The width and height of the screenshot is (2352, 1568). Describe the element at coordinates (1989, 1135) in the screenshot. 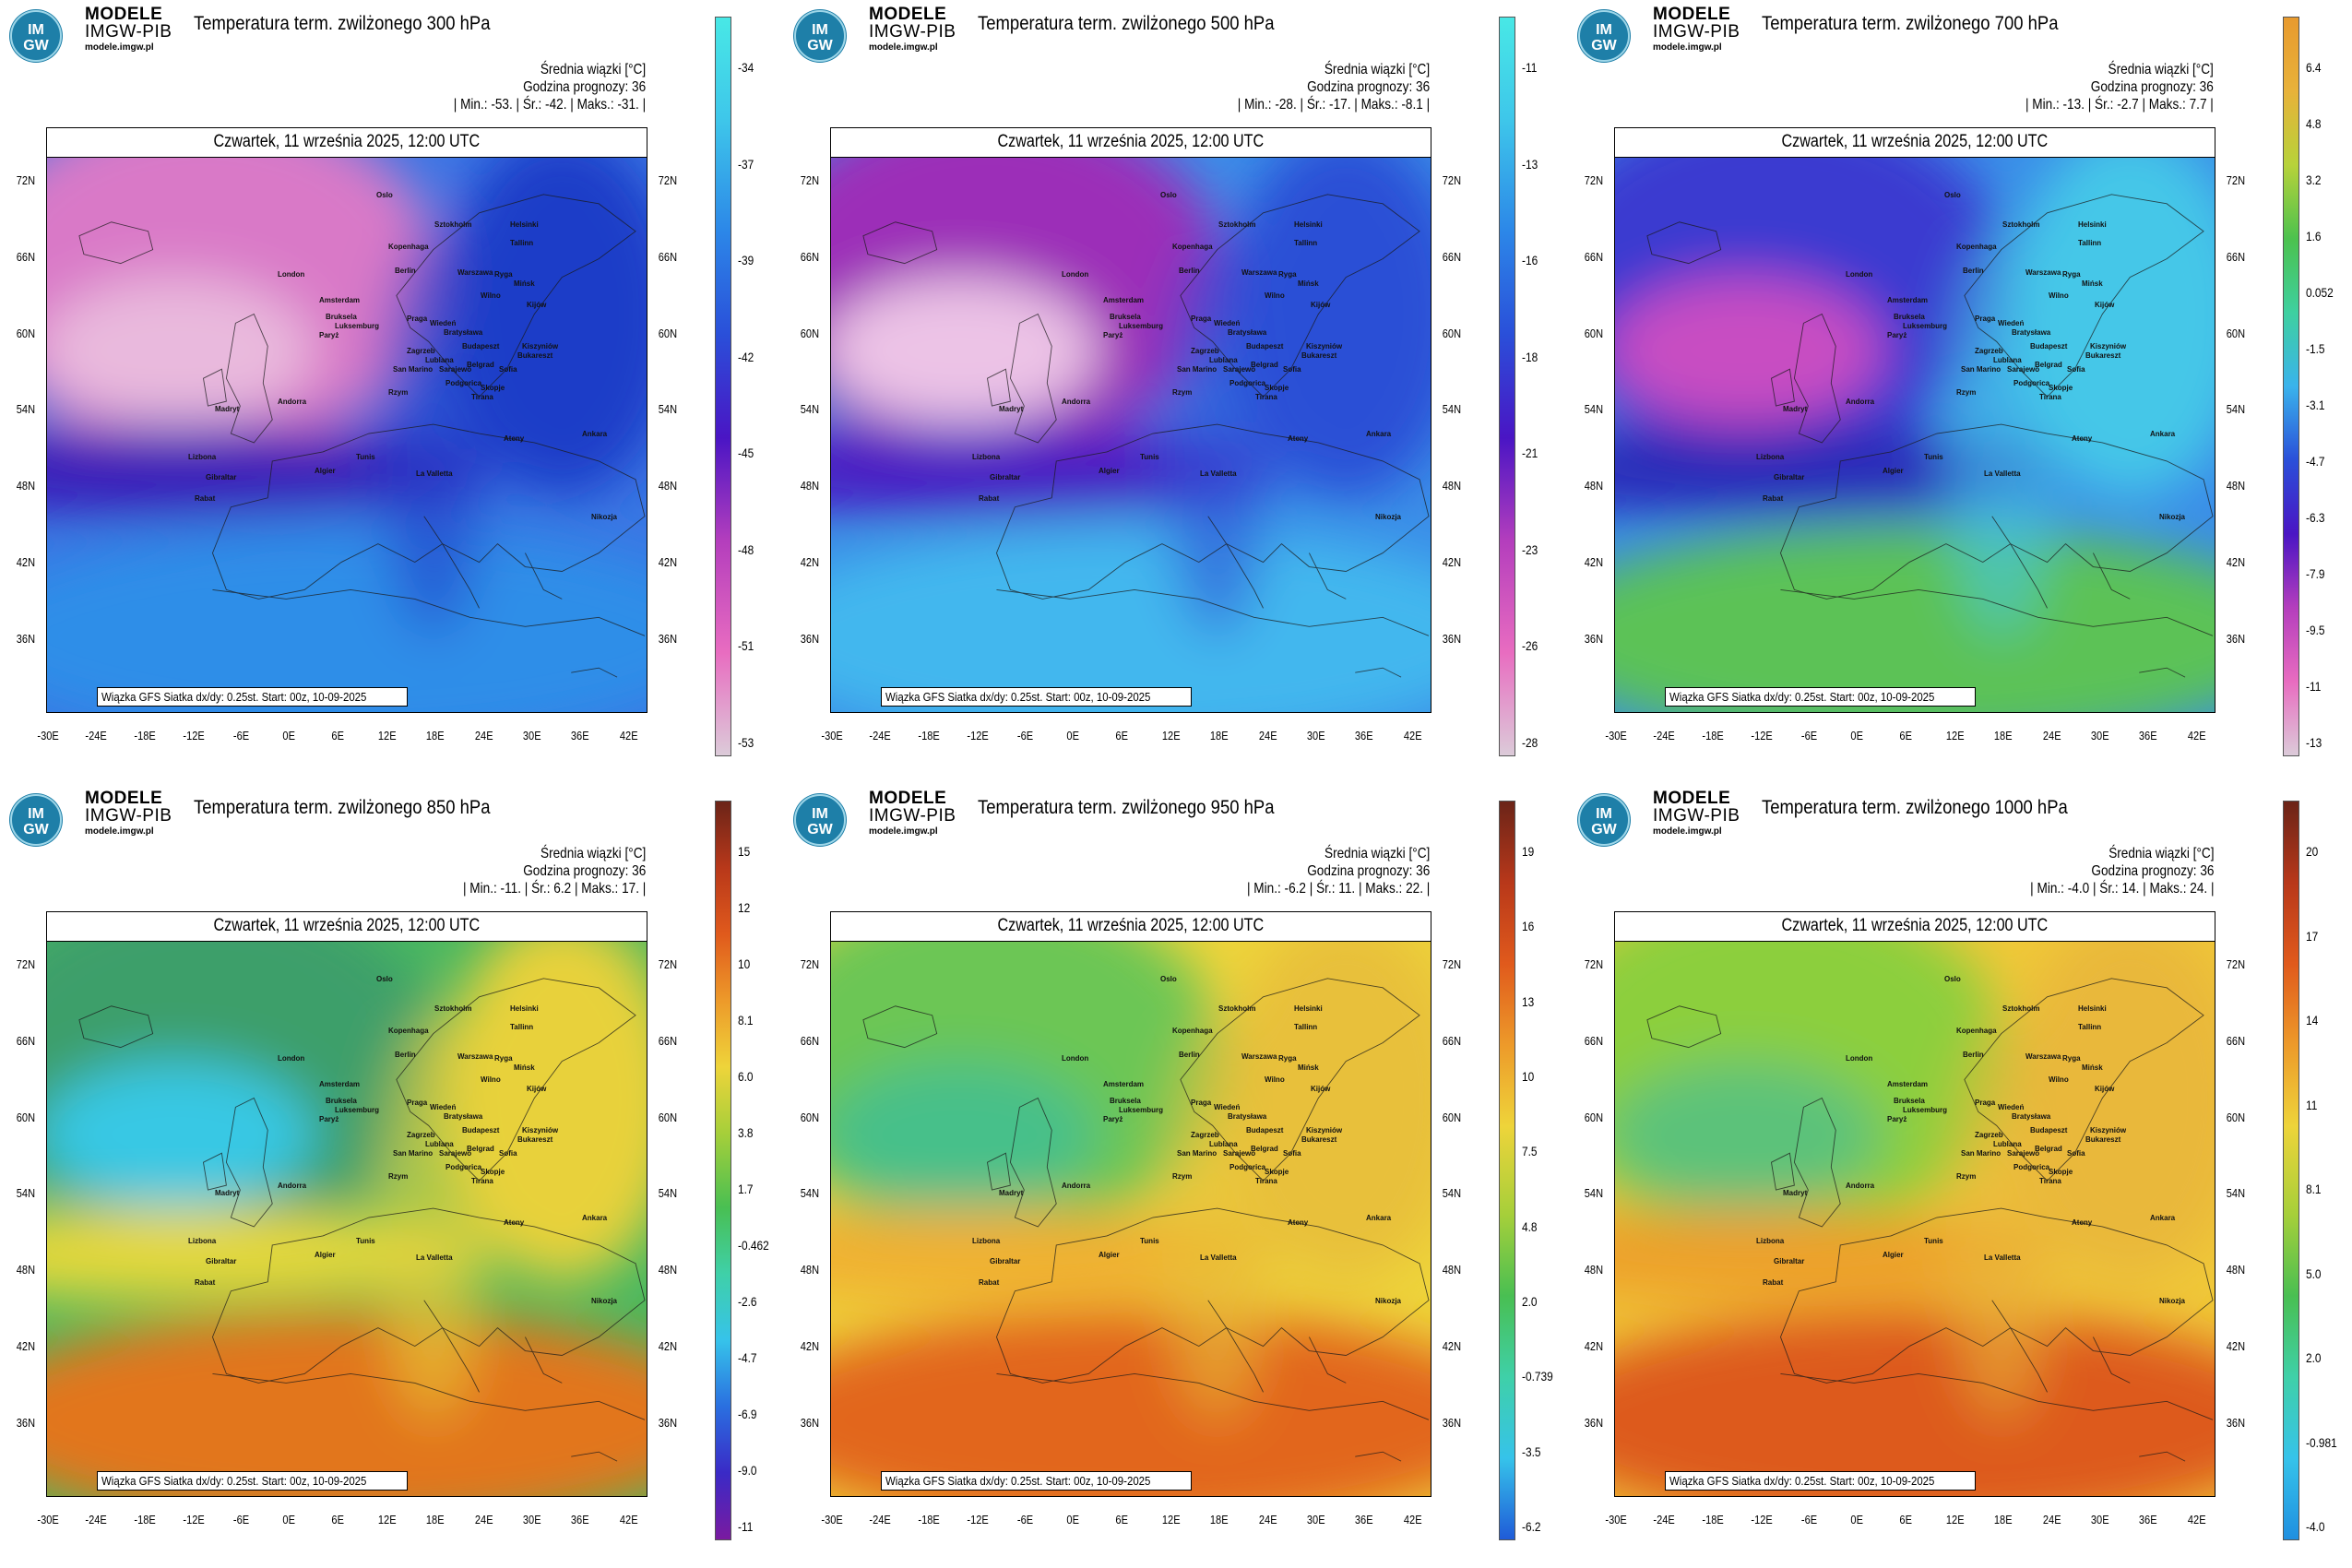

I see `city-label: Zagrzeb` at that location.